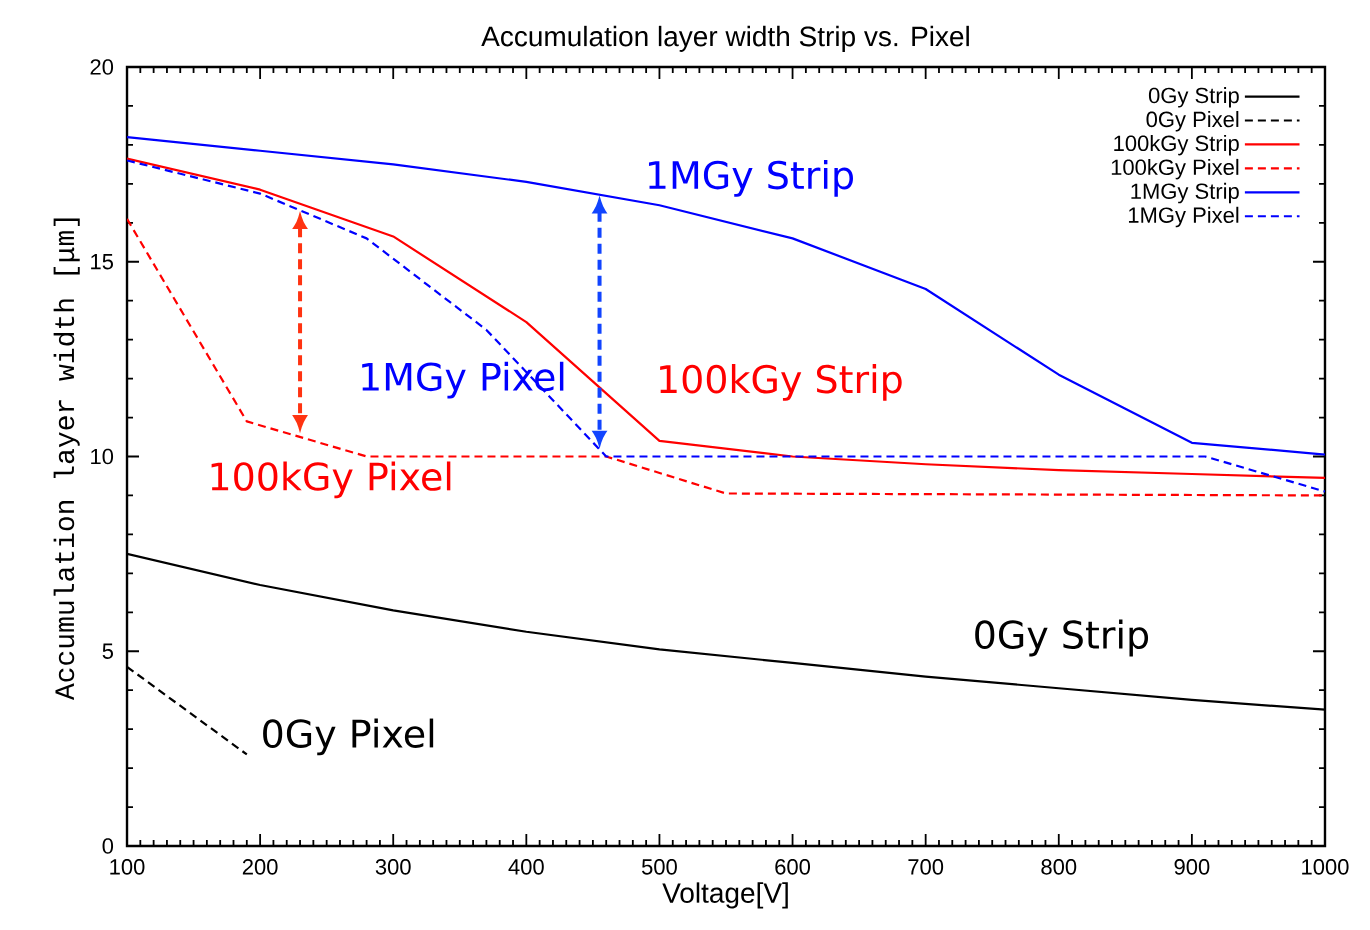 This screenshot has width=1370, height=930. What do you see at coordinates (260, 867) in the screenshot?
I see `x-tick-label: 200` at bounding box center [260, 867].